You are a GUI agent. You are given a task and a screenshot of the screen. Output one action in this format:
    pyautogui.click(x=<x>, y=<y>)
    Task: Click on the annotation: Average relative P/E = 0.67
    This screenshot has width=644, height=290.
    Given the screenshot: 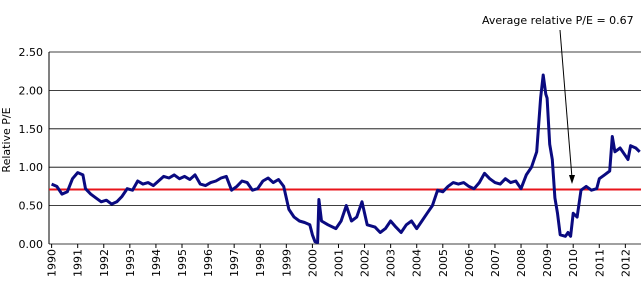 What is the action you would take?
    pyautogui.click(x=558, y=20)
    